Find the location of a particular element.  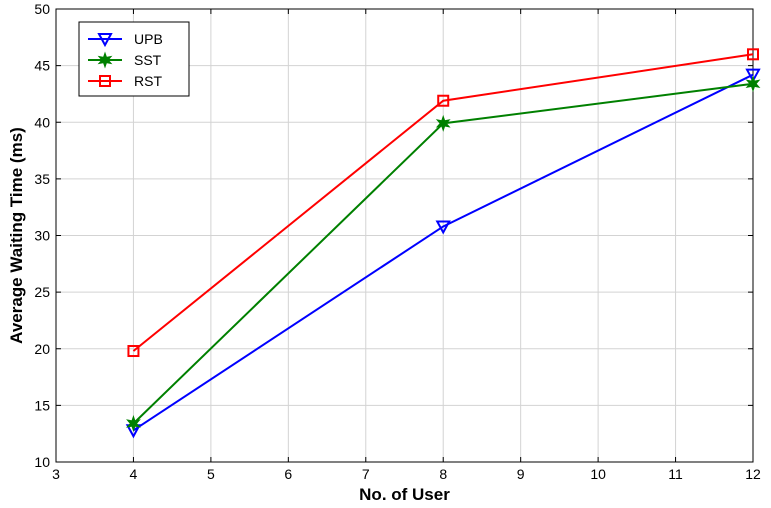

y-tick-label: 10 is located at coordinates (42, 462).